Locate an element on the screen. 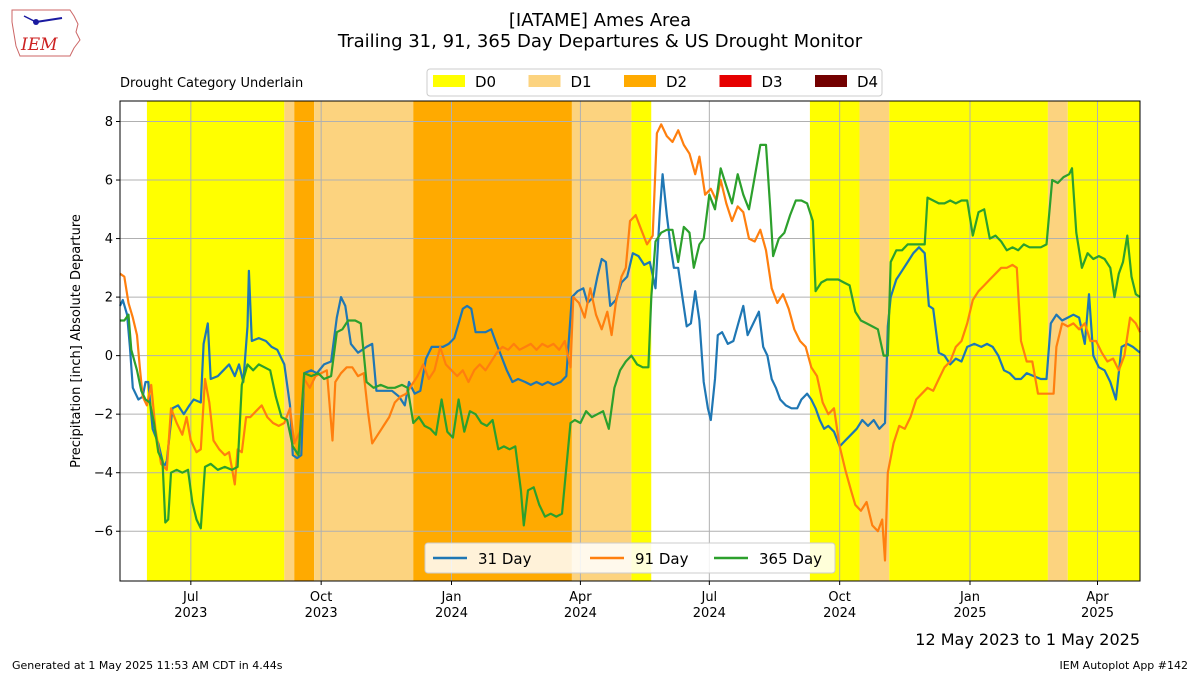 The image size is (1200, 675). series-legend-label: 365 Day is located at coordinates (790, 559).